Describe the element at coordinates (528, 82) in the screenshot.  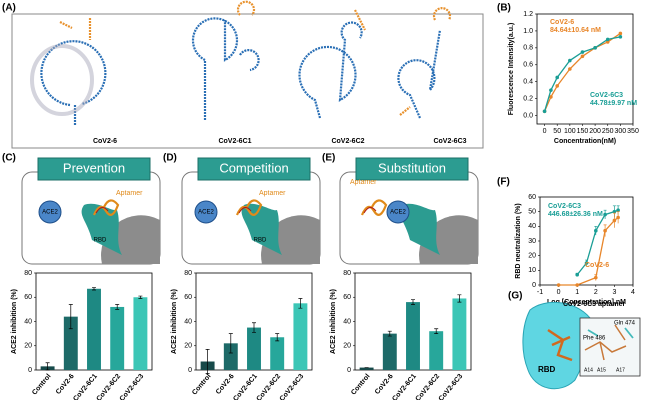
I see `y-tick-label: 0.4` at that location.